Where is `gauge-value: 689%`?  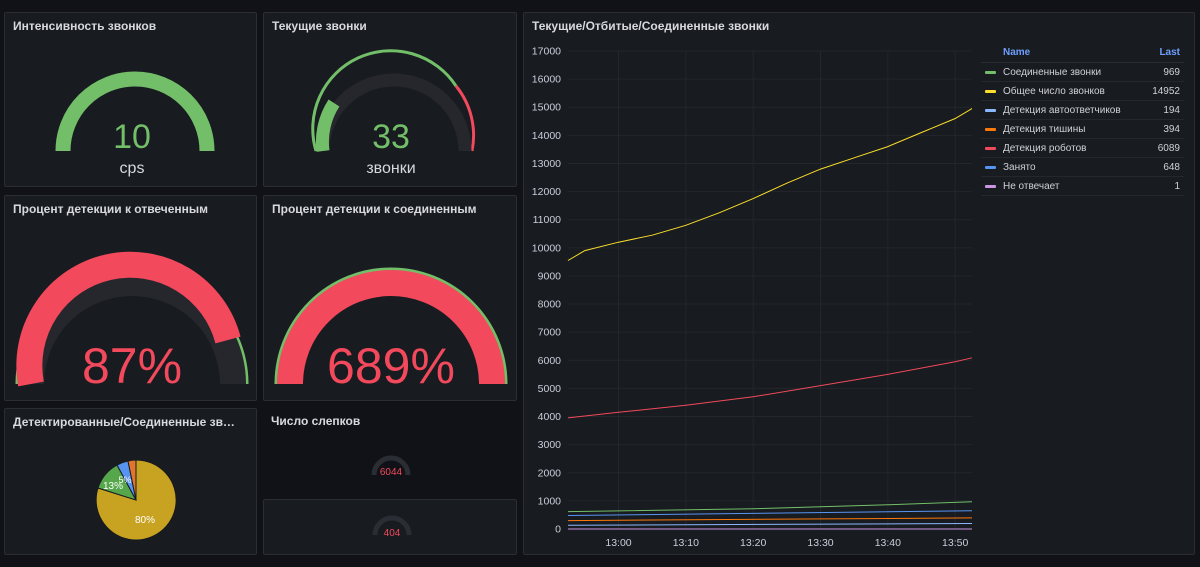 gauge-value: 689% is located at coordinates (391, 366).